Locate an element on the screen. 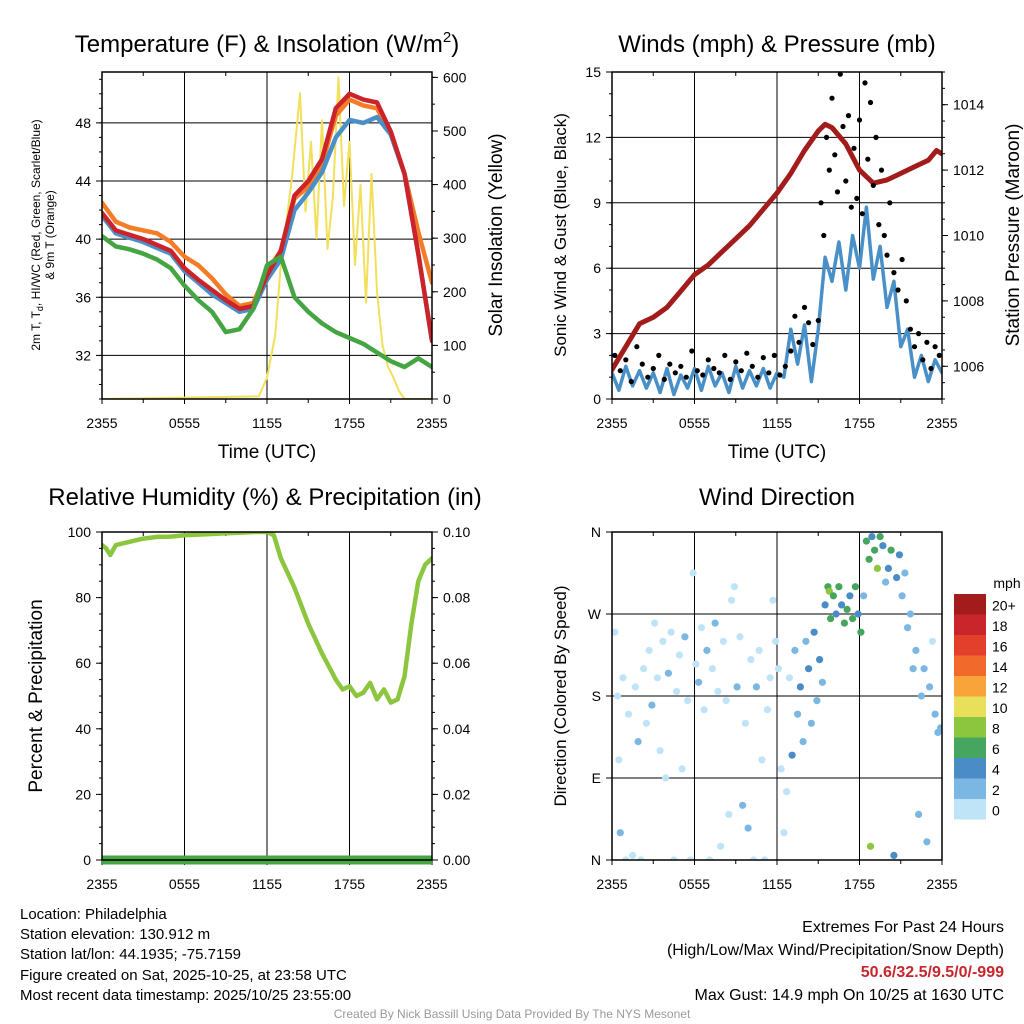 The width and height of the screenshot is (1024, 1024). legend-label: 8 is located at coordinates (996, 728).